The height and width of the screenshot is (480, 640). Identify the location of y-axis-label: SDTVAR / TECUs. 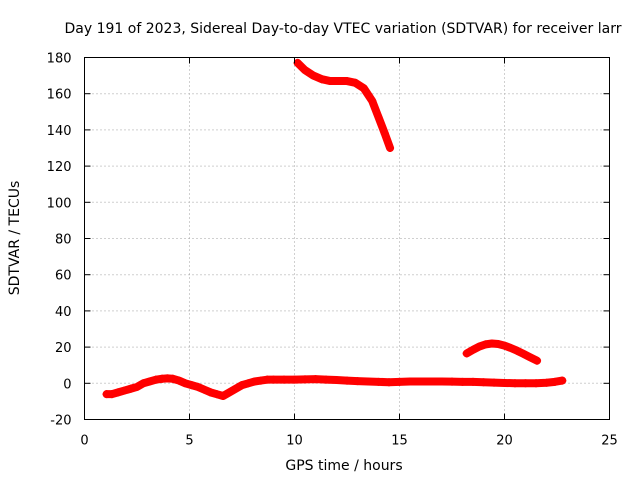
(15, 238).